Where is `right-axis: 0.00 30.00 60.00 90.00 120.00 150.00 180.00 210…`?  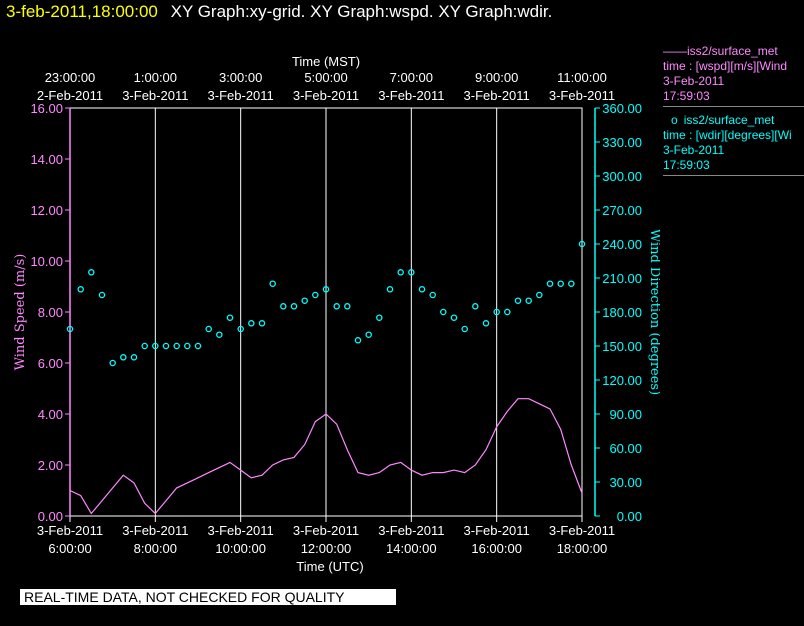
right-axis: 0.00 30.00 60.00 90.00 120.00 150.00 180.00 210… is located at coordinates (618, 312).